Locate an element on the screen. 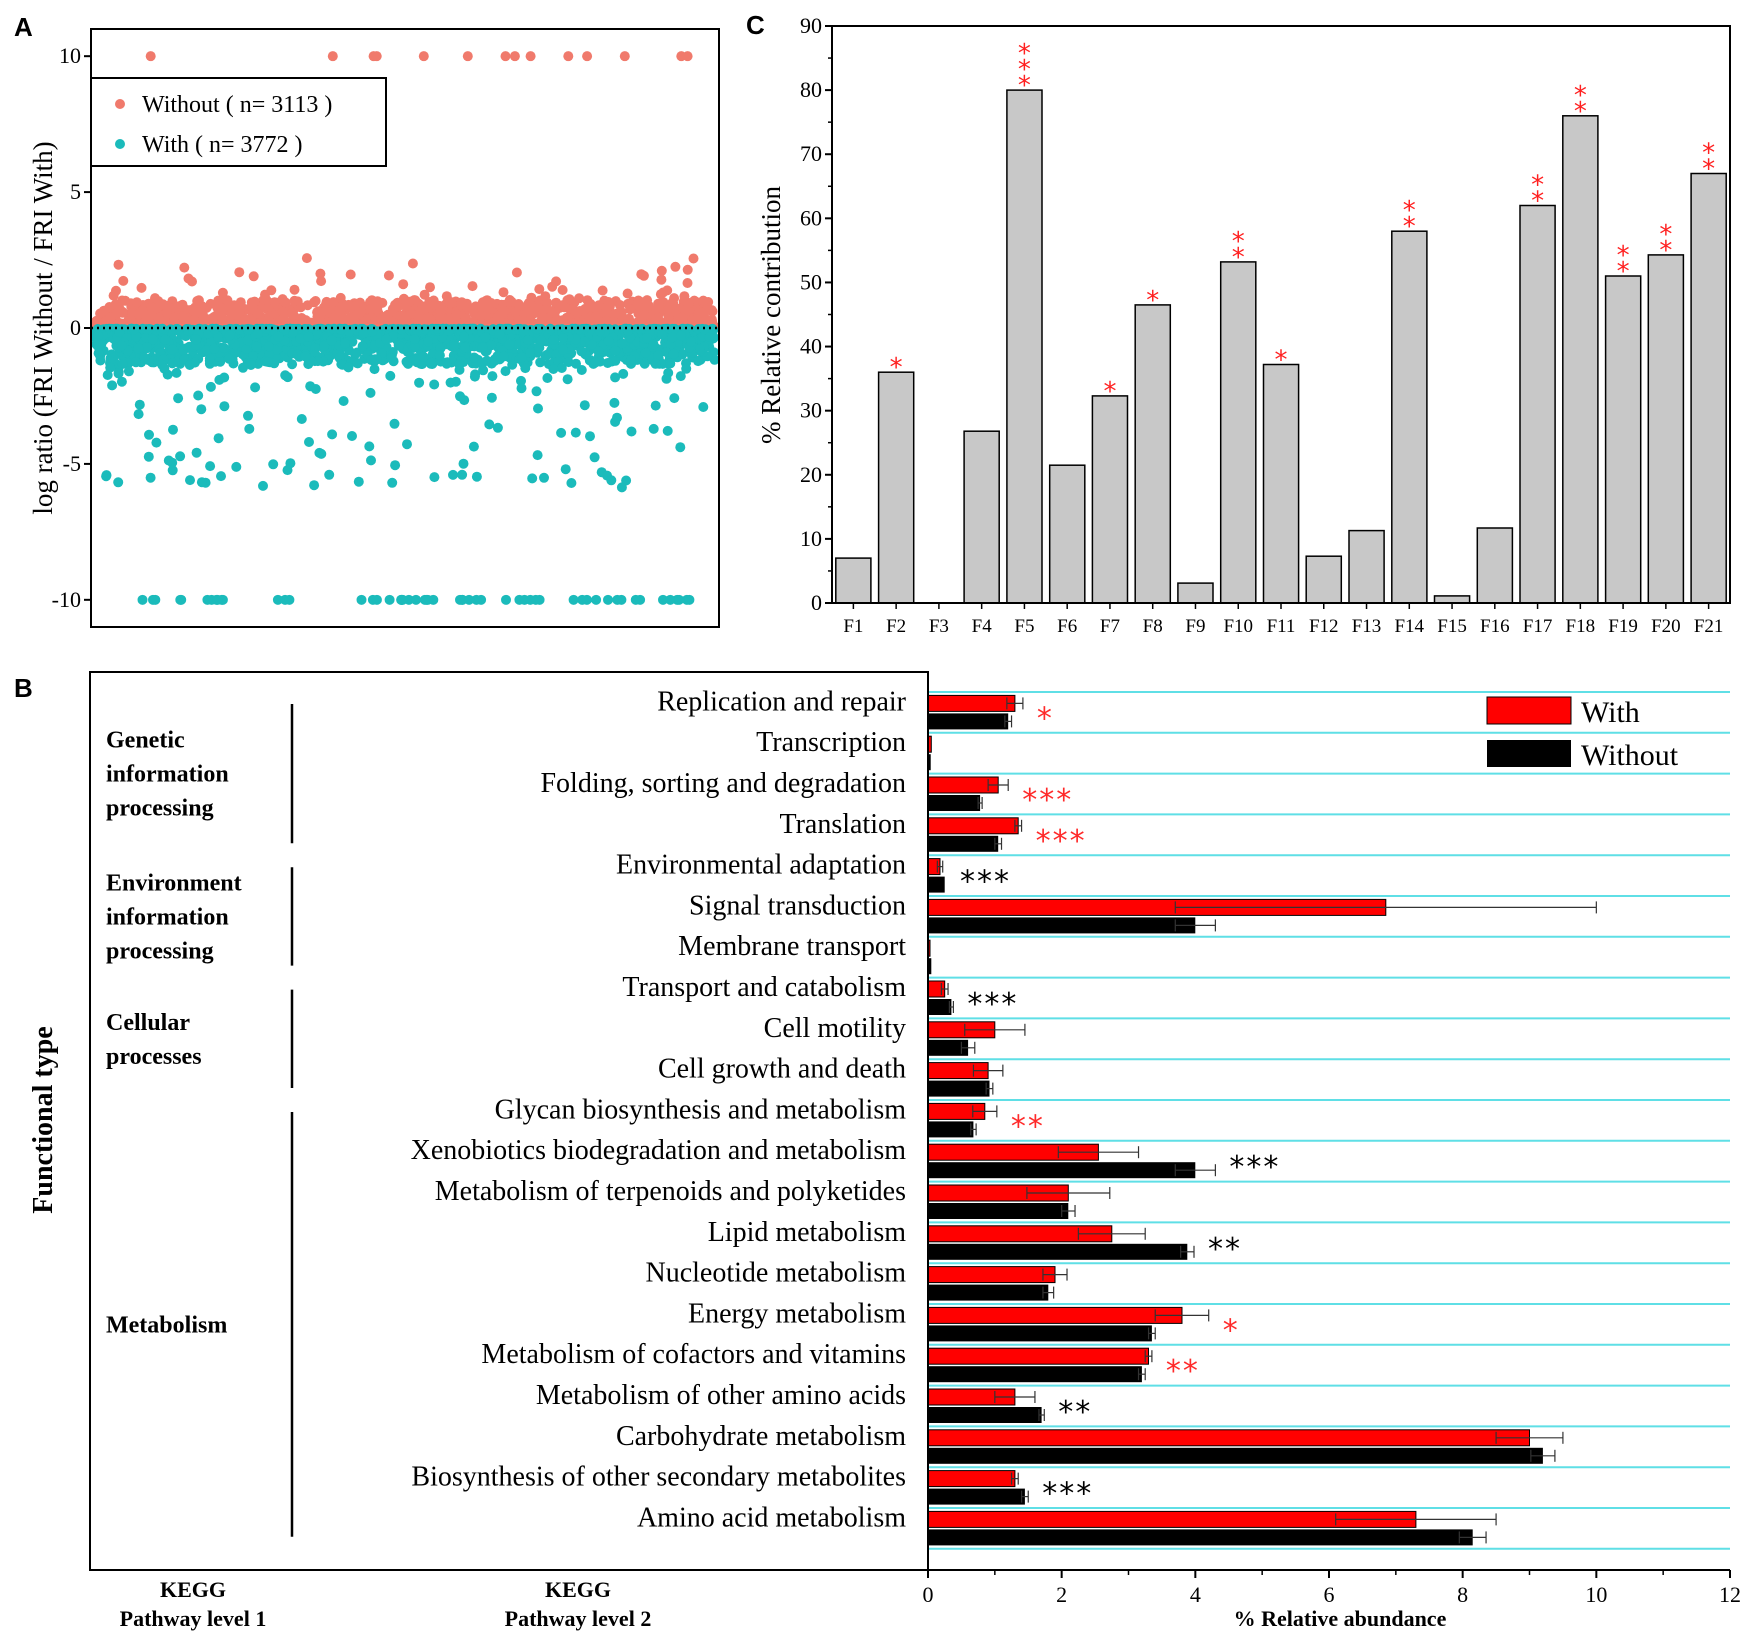  x-tick-label: 4 is located at coordinates (1195, 1594).